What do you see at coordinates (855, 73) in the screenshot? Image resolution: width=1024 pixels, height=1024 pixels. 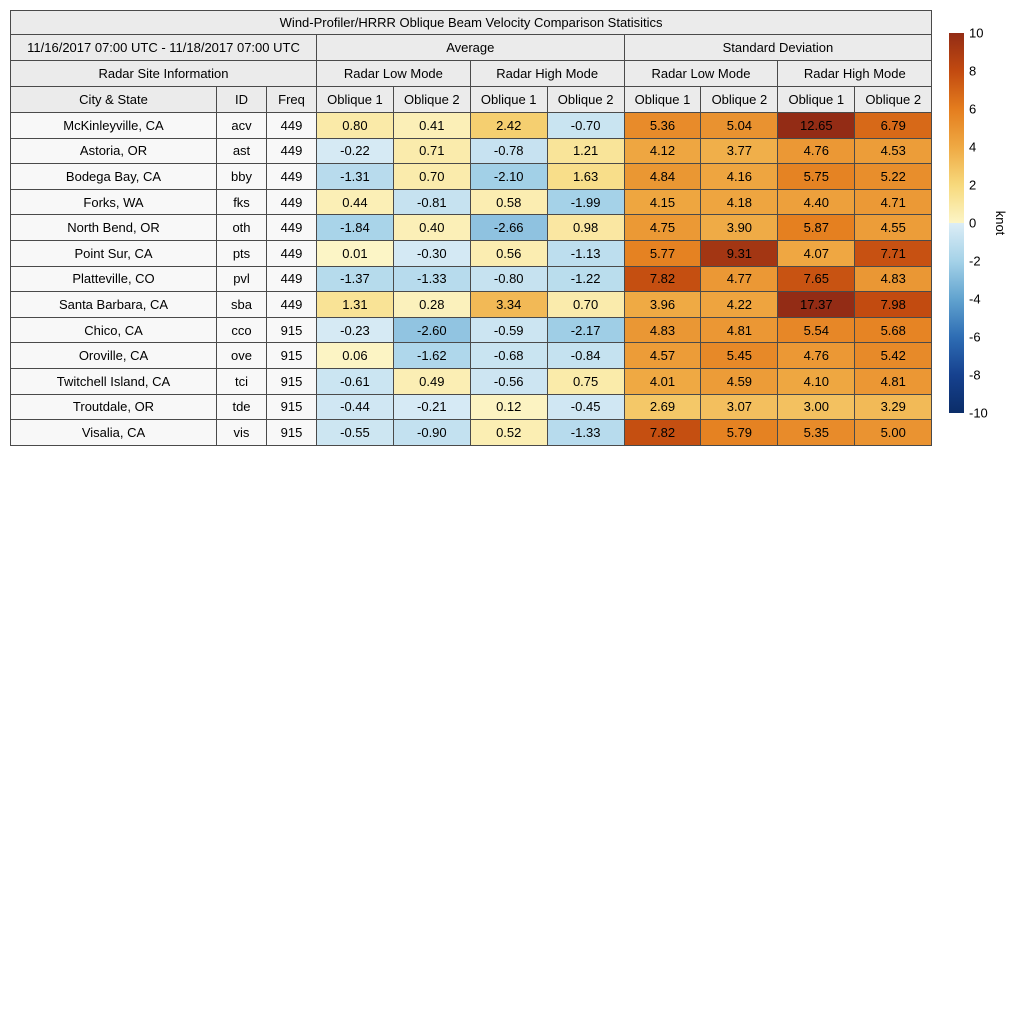 I see `mode-header-sd-high: Radar High Mode` at bounding box center [855, 73].